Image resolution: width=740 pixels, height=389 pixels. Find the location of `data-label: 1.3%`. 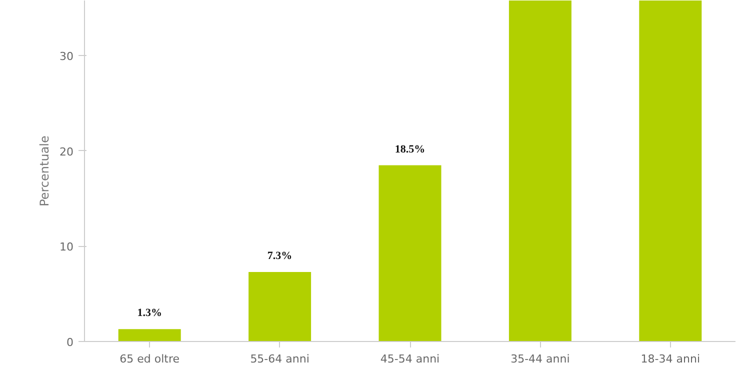

data-label: 1.3% is located at coordinates (149, 313).